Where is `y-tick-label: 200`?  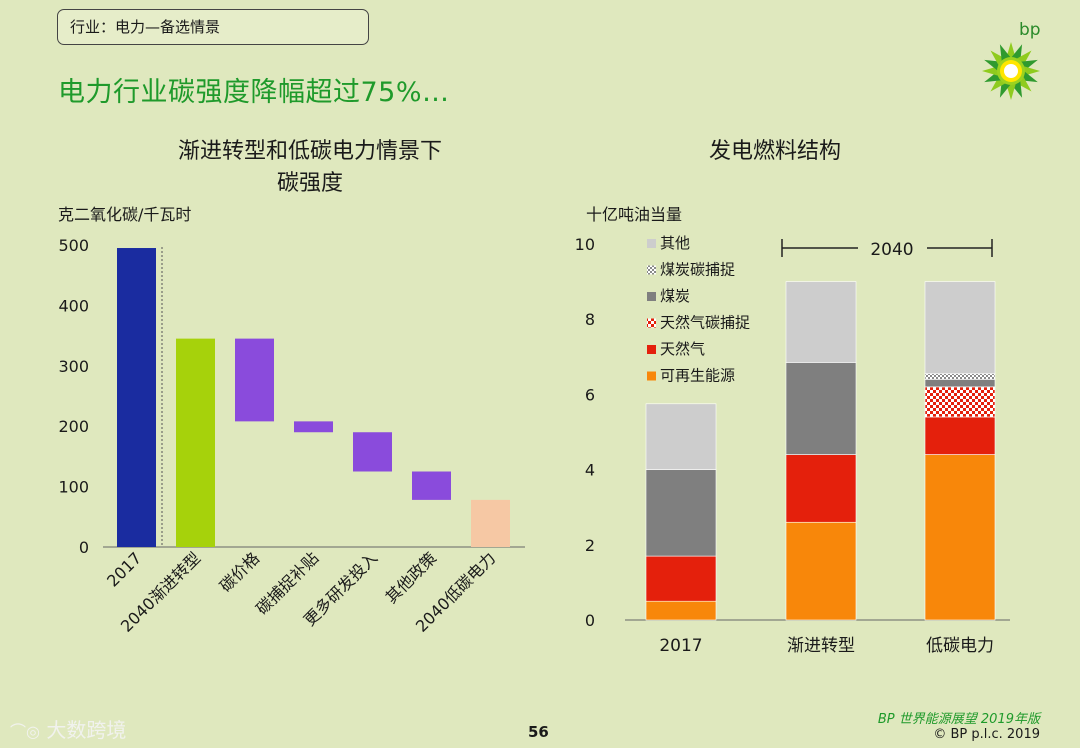 y-tick-label: 200 is located at coordinates (73, 426).